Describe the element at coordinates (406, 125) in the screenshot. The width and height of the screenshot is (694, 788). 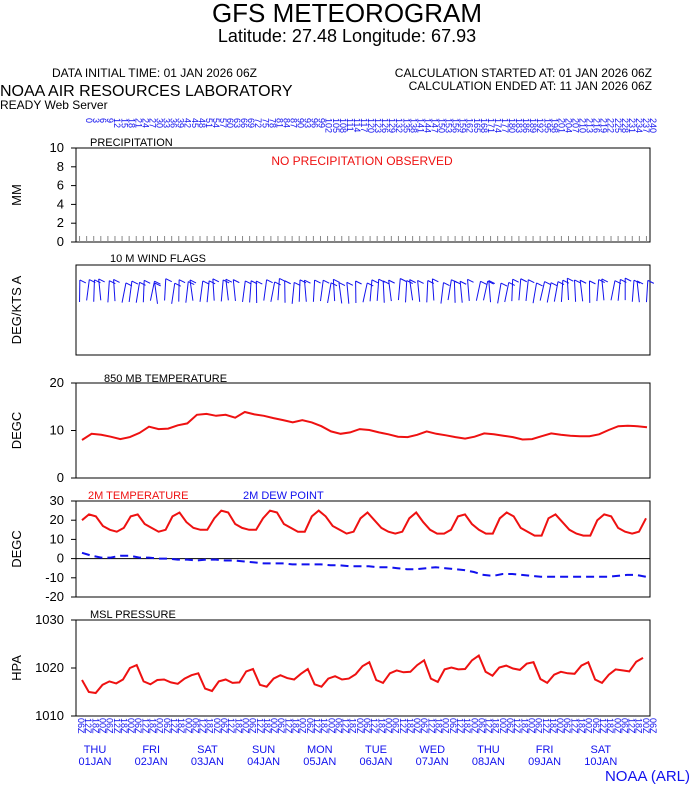
I see `forecast-hour-label: 135` at that location.